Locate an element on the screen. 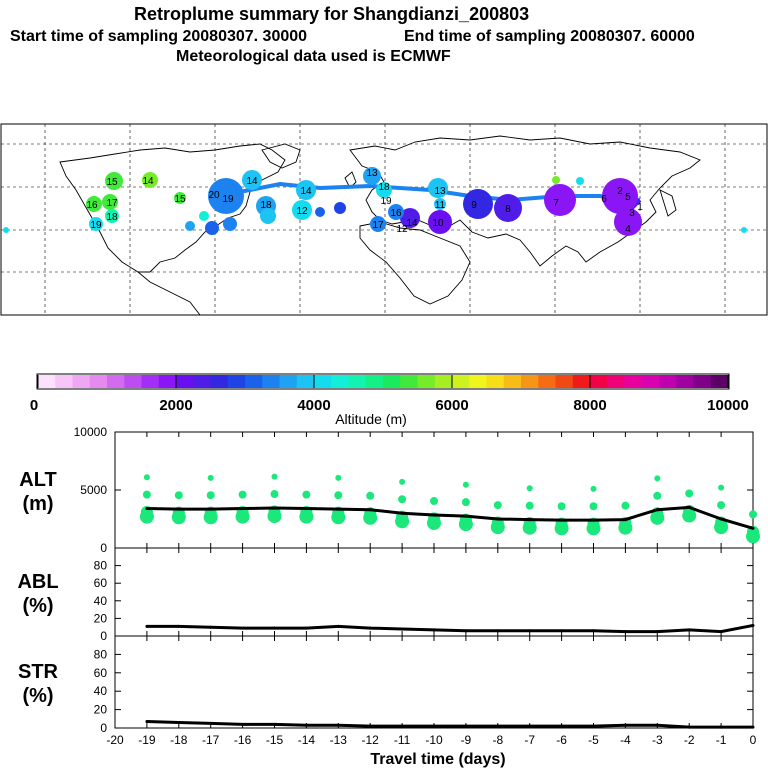 The width and height of the screenshot is (768, 768). plume-time-label: 13 is located at coordinates (372, 173).